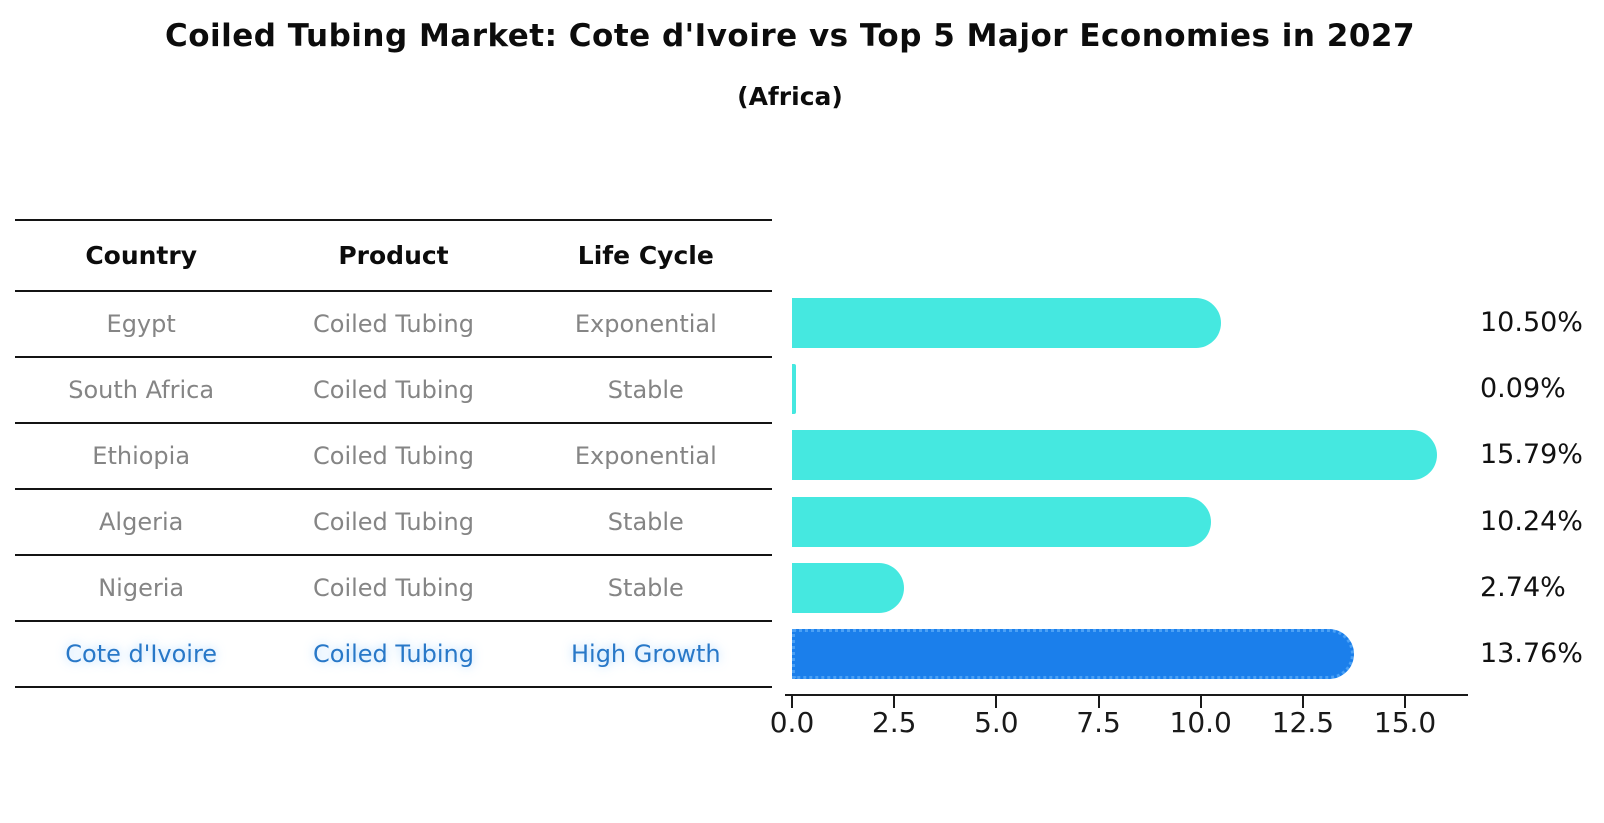 This screenshot has height=823, width=1604. Describe the element at coordinates (141, 390) in the screenshot. I see `cell-country: South Africa` at that location.